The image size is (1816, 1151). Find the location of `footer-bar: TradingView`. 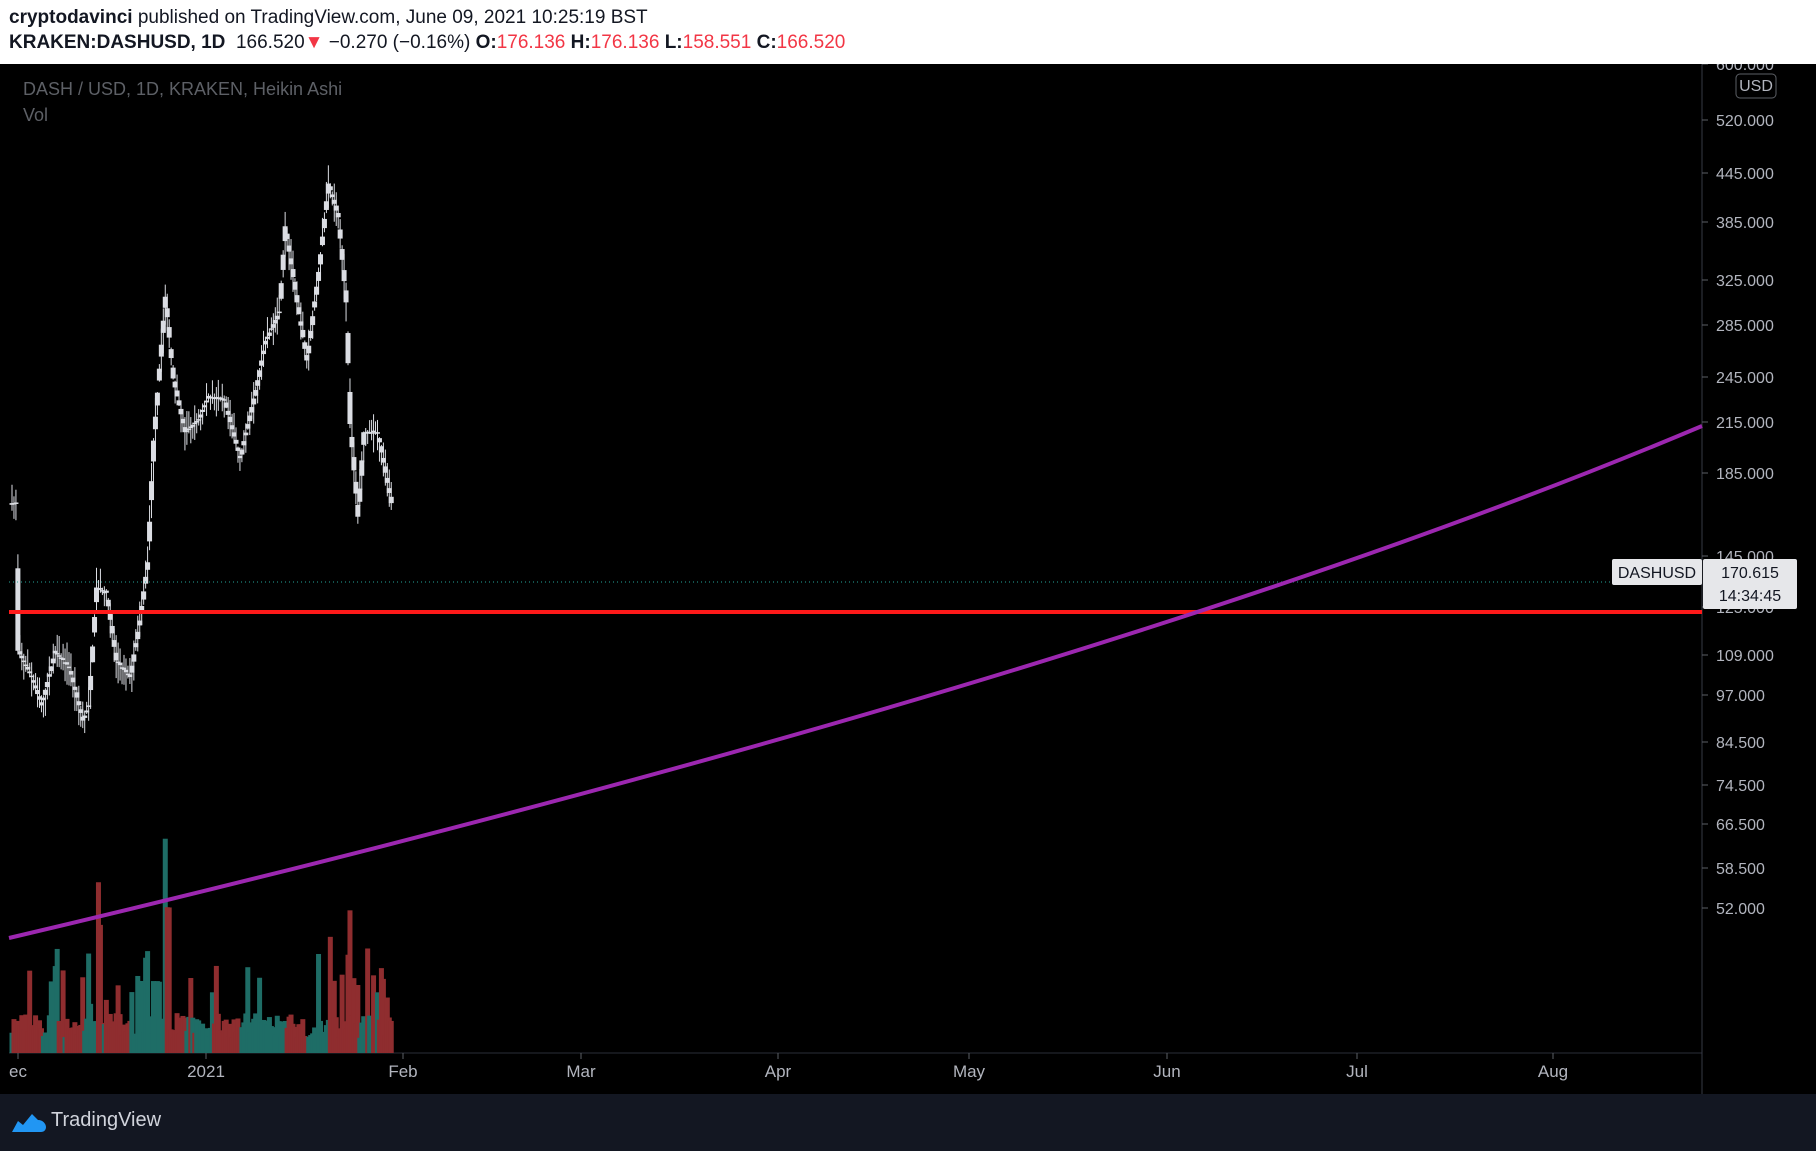

footer-bar: TradingView is located at coordinates (908, 1122).